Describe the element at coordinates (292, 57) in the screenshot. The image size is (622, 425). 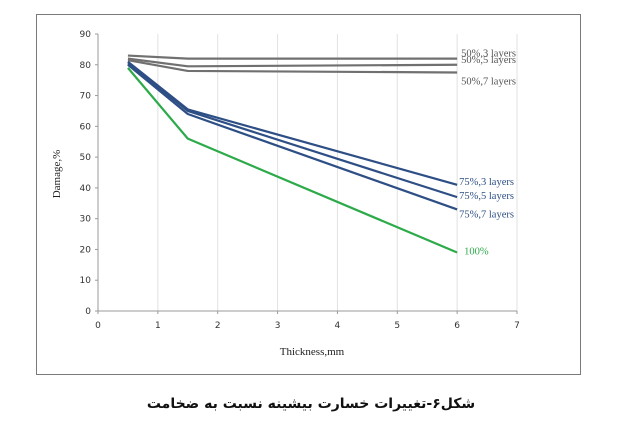
I see `series-line-50-3-layers` at that location.